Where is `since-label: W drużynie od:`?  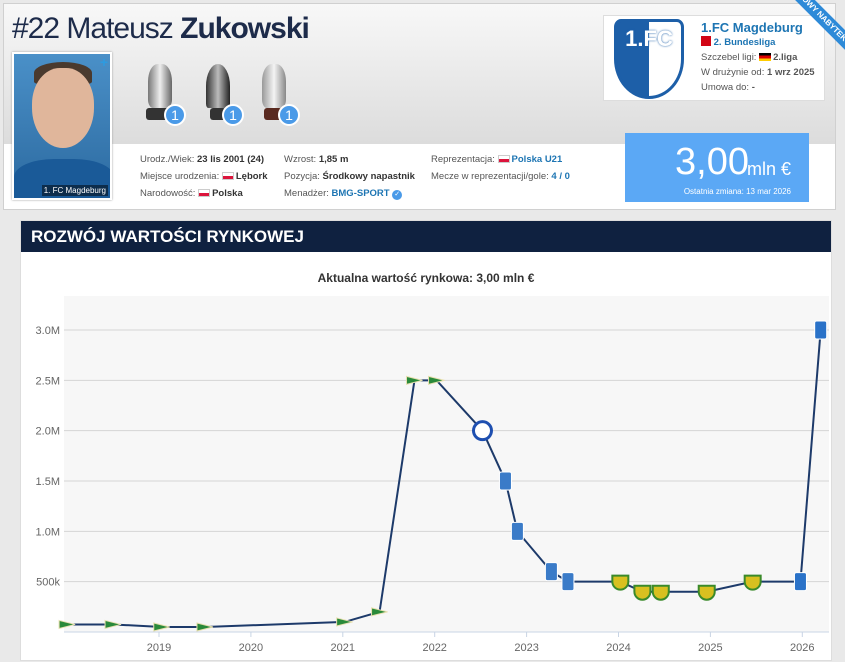
since-label: W drużynie od: is located at coordinates (733, 72).